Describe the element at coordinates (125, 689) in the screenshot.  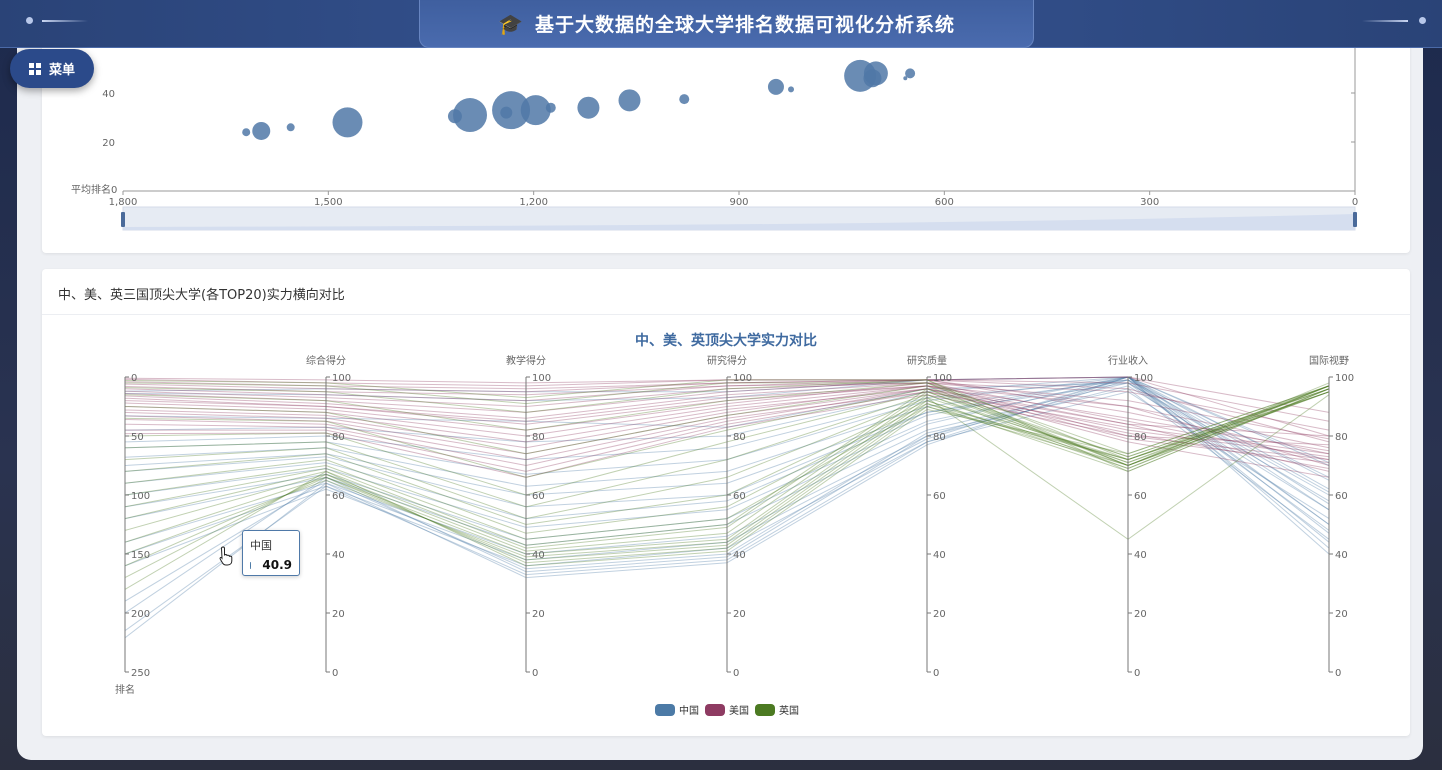
I see `axis-name: 排名` at that location.